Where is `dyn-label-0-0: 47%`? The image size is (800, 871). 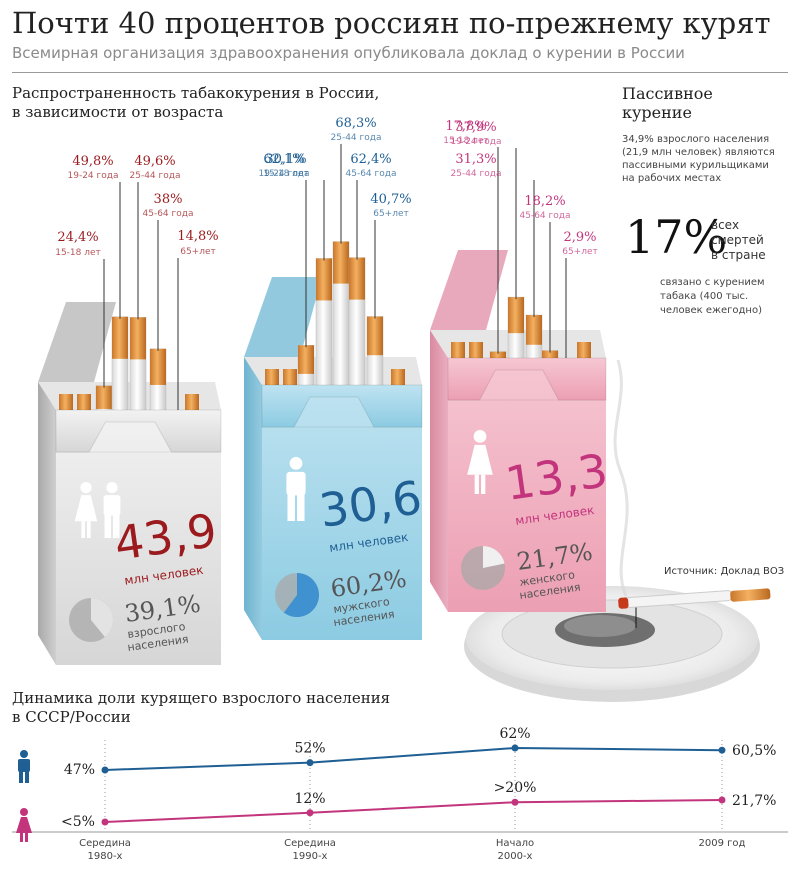 dyn-label-0-0: 47% is located at coordinates (79, 770).